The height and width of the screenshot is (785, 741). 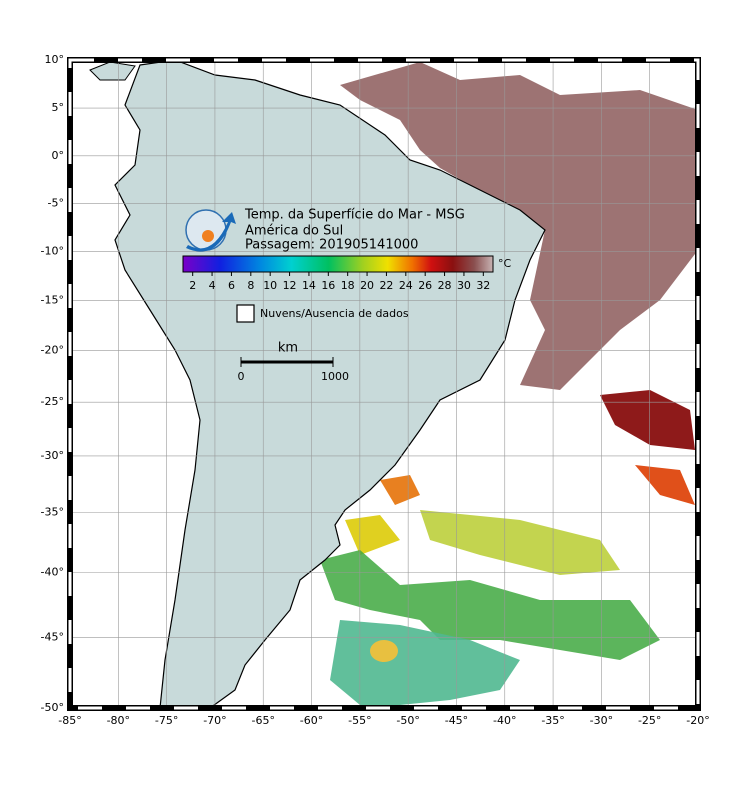 I want to click on colorbar-tick-label: 14, so click(x=309, y=285).